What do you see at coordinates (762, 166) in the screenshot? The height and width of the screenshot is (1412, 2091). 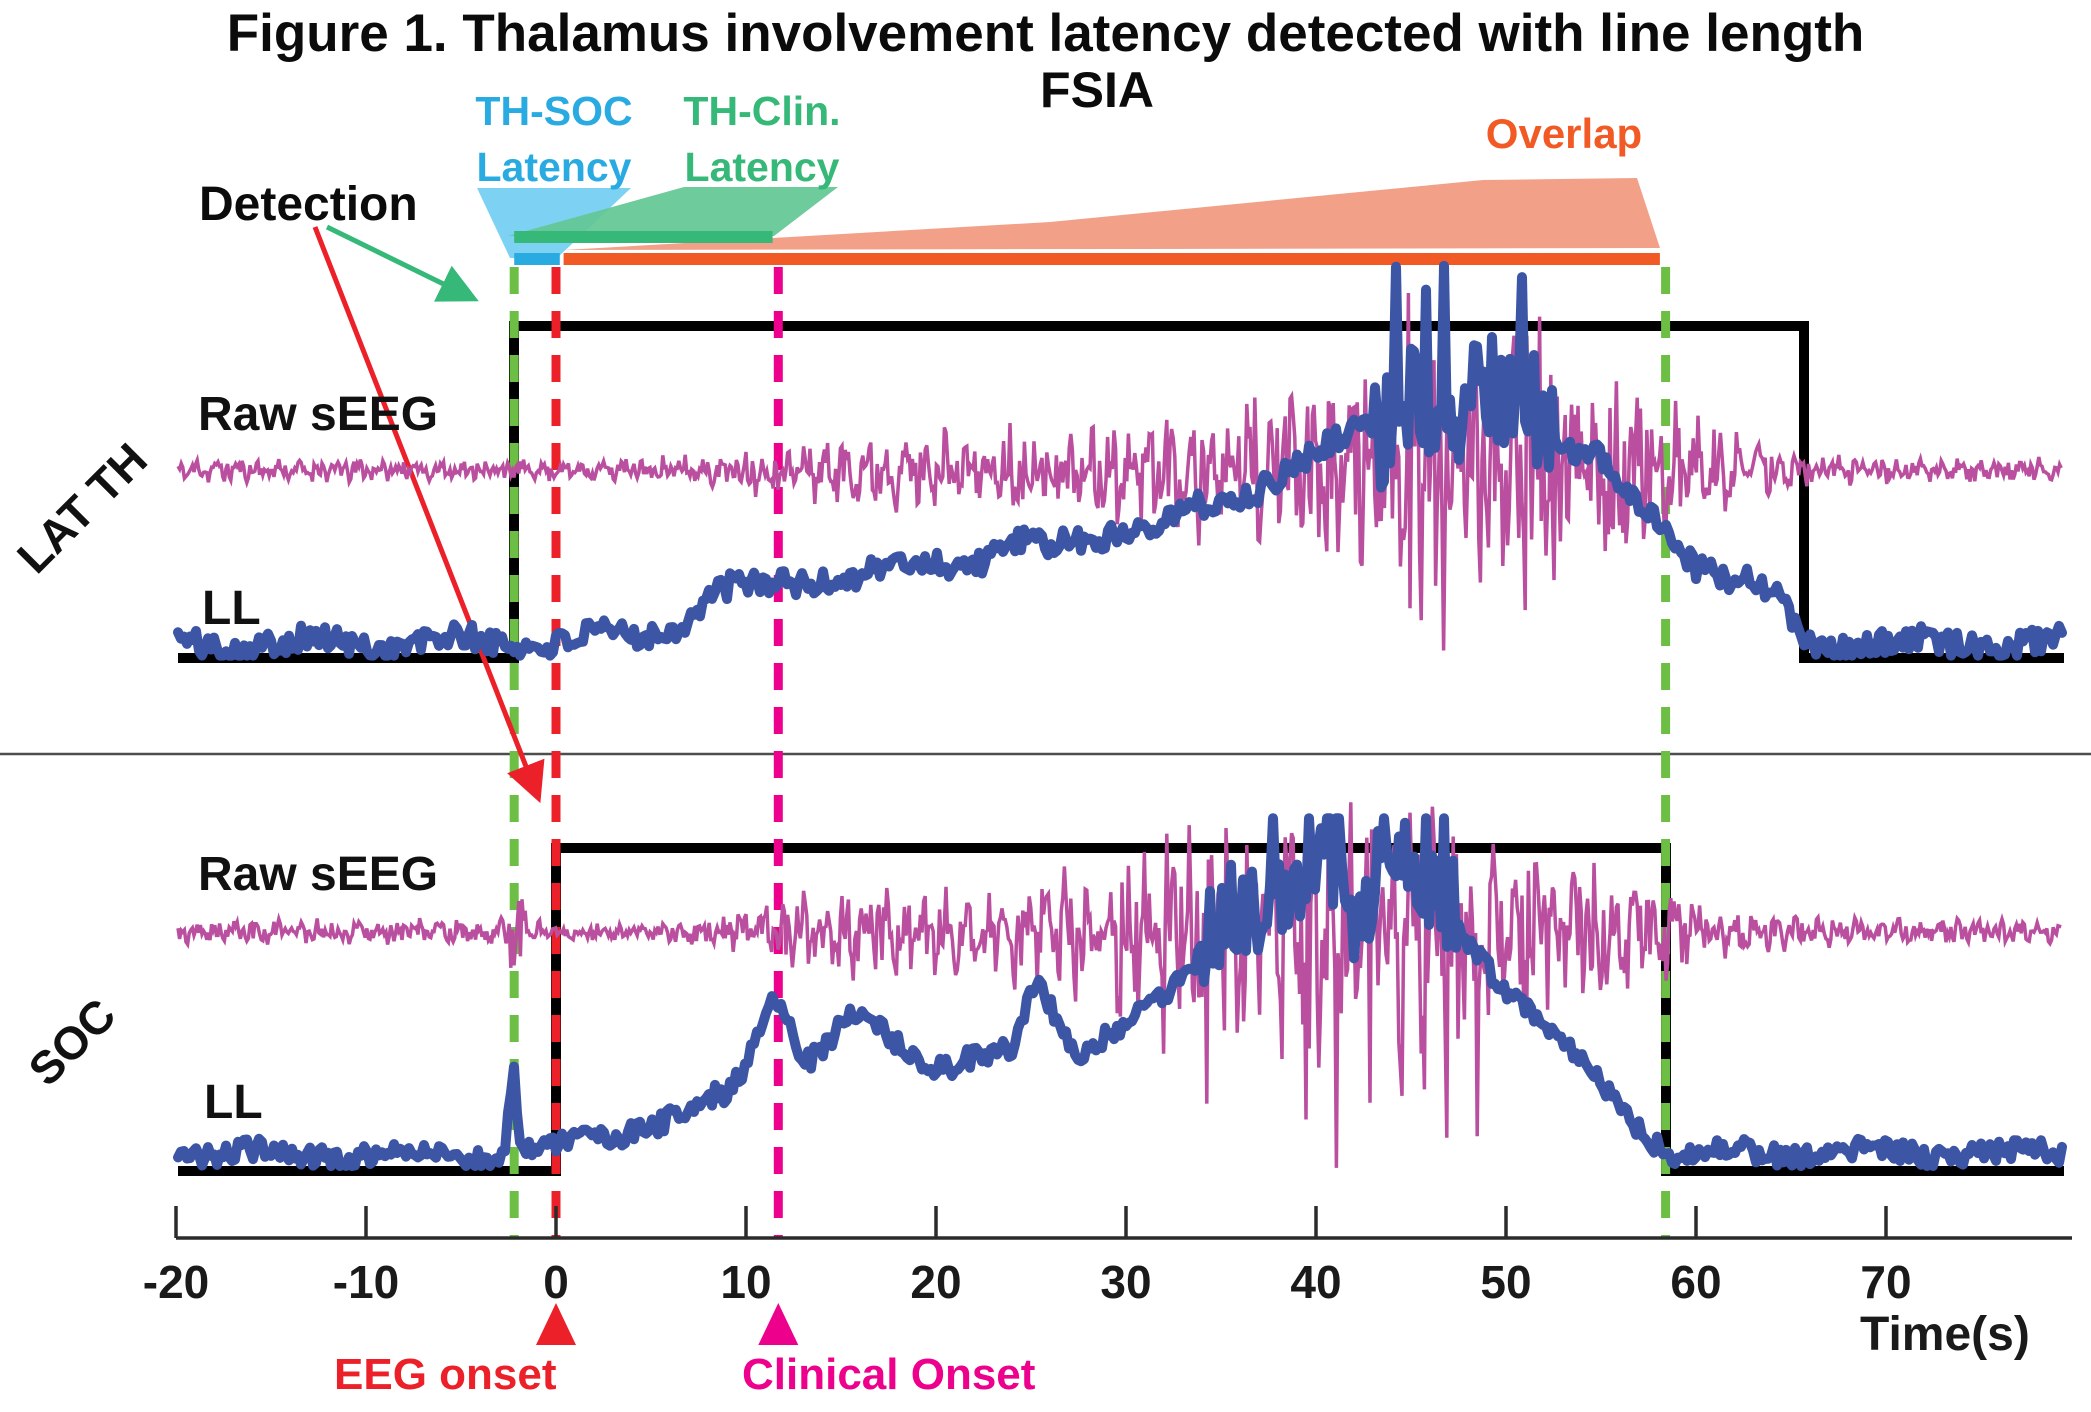 I see `th-clin-line2: Latency` at bounding box center [762, 166].